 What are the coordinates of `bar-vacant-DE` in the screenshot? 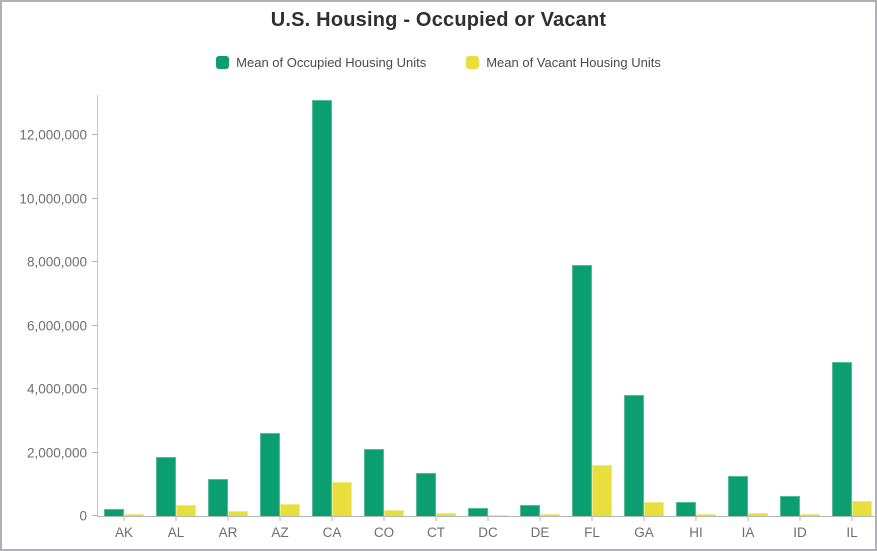 It's located at (550, 515).